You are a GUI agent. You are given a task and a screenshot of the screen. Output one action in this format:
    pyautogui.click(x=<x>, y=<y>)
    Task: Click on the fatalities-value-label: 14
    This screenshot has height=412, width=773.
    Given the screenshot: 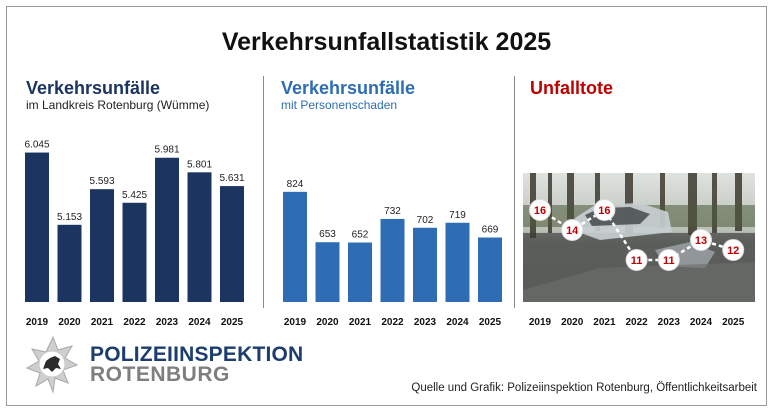 What is the action you would take?
    pyautogui.click(x=572, y=231)
    